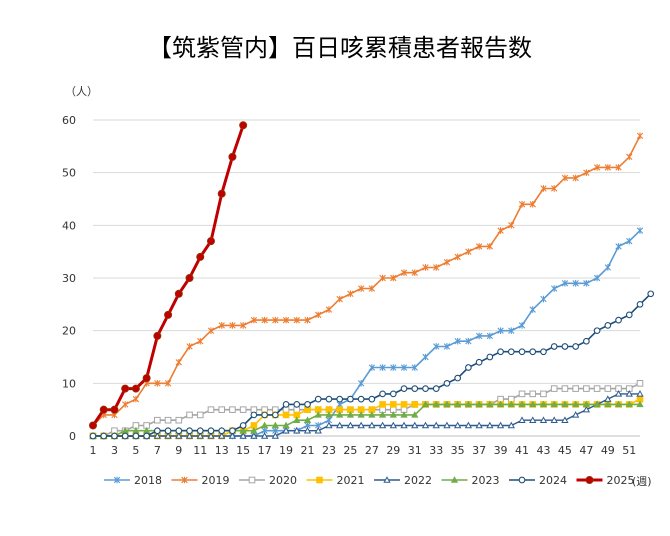 This screenshot has height=536, width=670. Describe the element at coordinates (501, 450) in the screenshot. I see `x-tick-label: 39` at that location.